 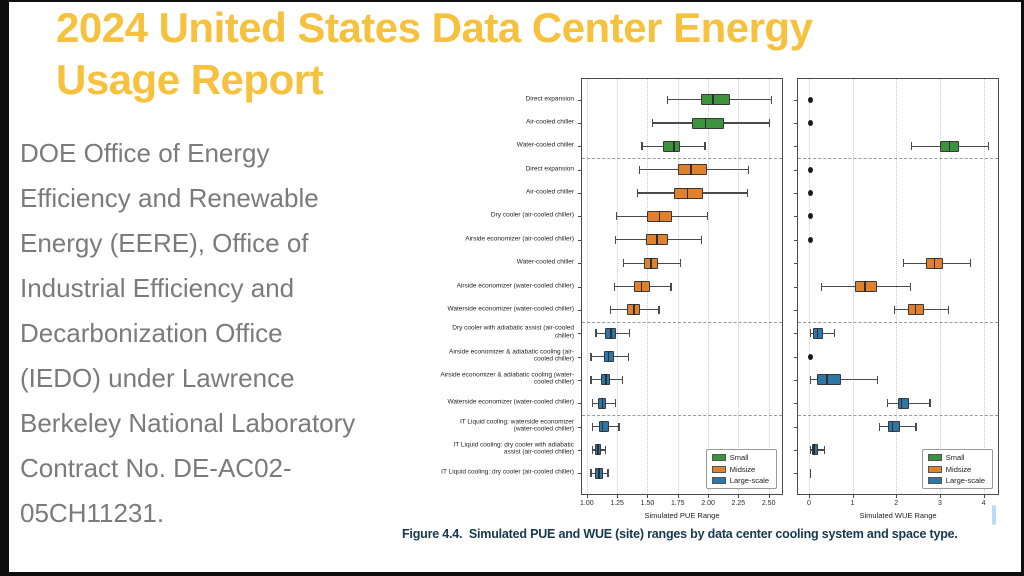 I want to click on box-midsize-row9, so click(x=866, y=286).